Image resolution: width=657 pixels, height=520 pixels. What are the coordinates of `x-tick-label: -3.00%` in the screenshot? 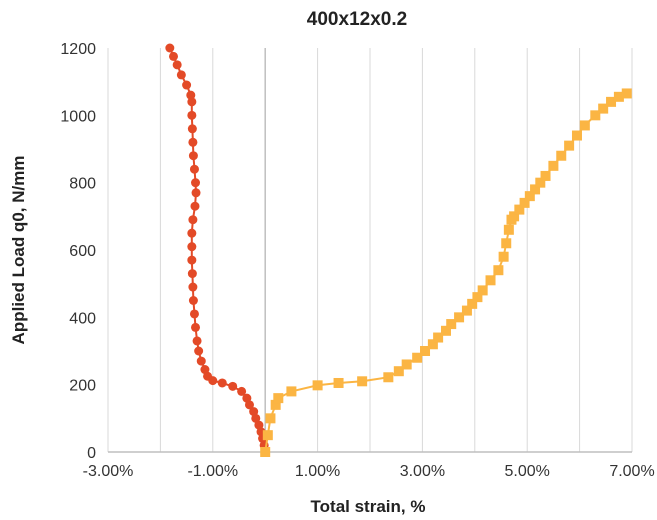 It's located at (108, 471).